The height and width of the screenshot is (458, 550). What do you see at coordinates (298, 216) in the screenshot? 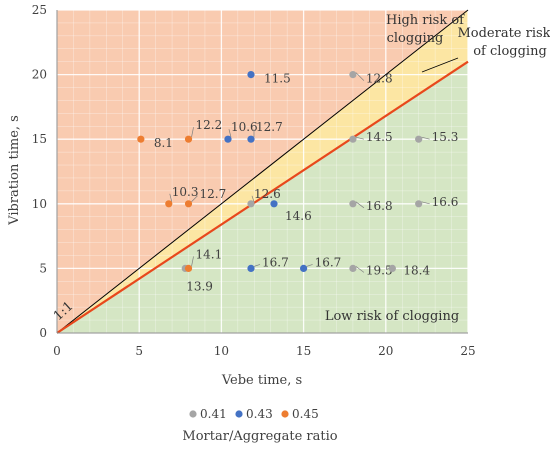
I see `data-label: 14.6` at bounding box center [298, 216].